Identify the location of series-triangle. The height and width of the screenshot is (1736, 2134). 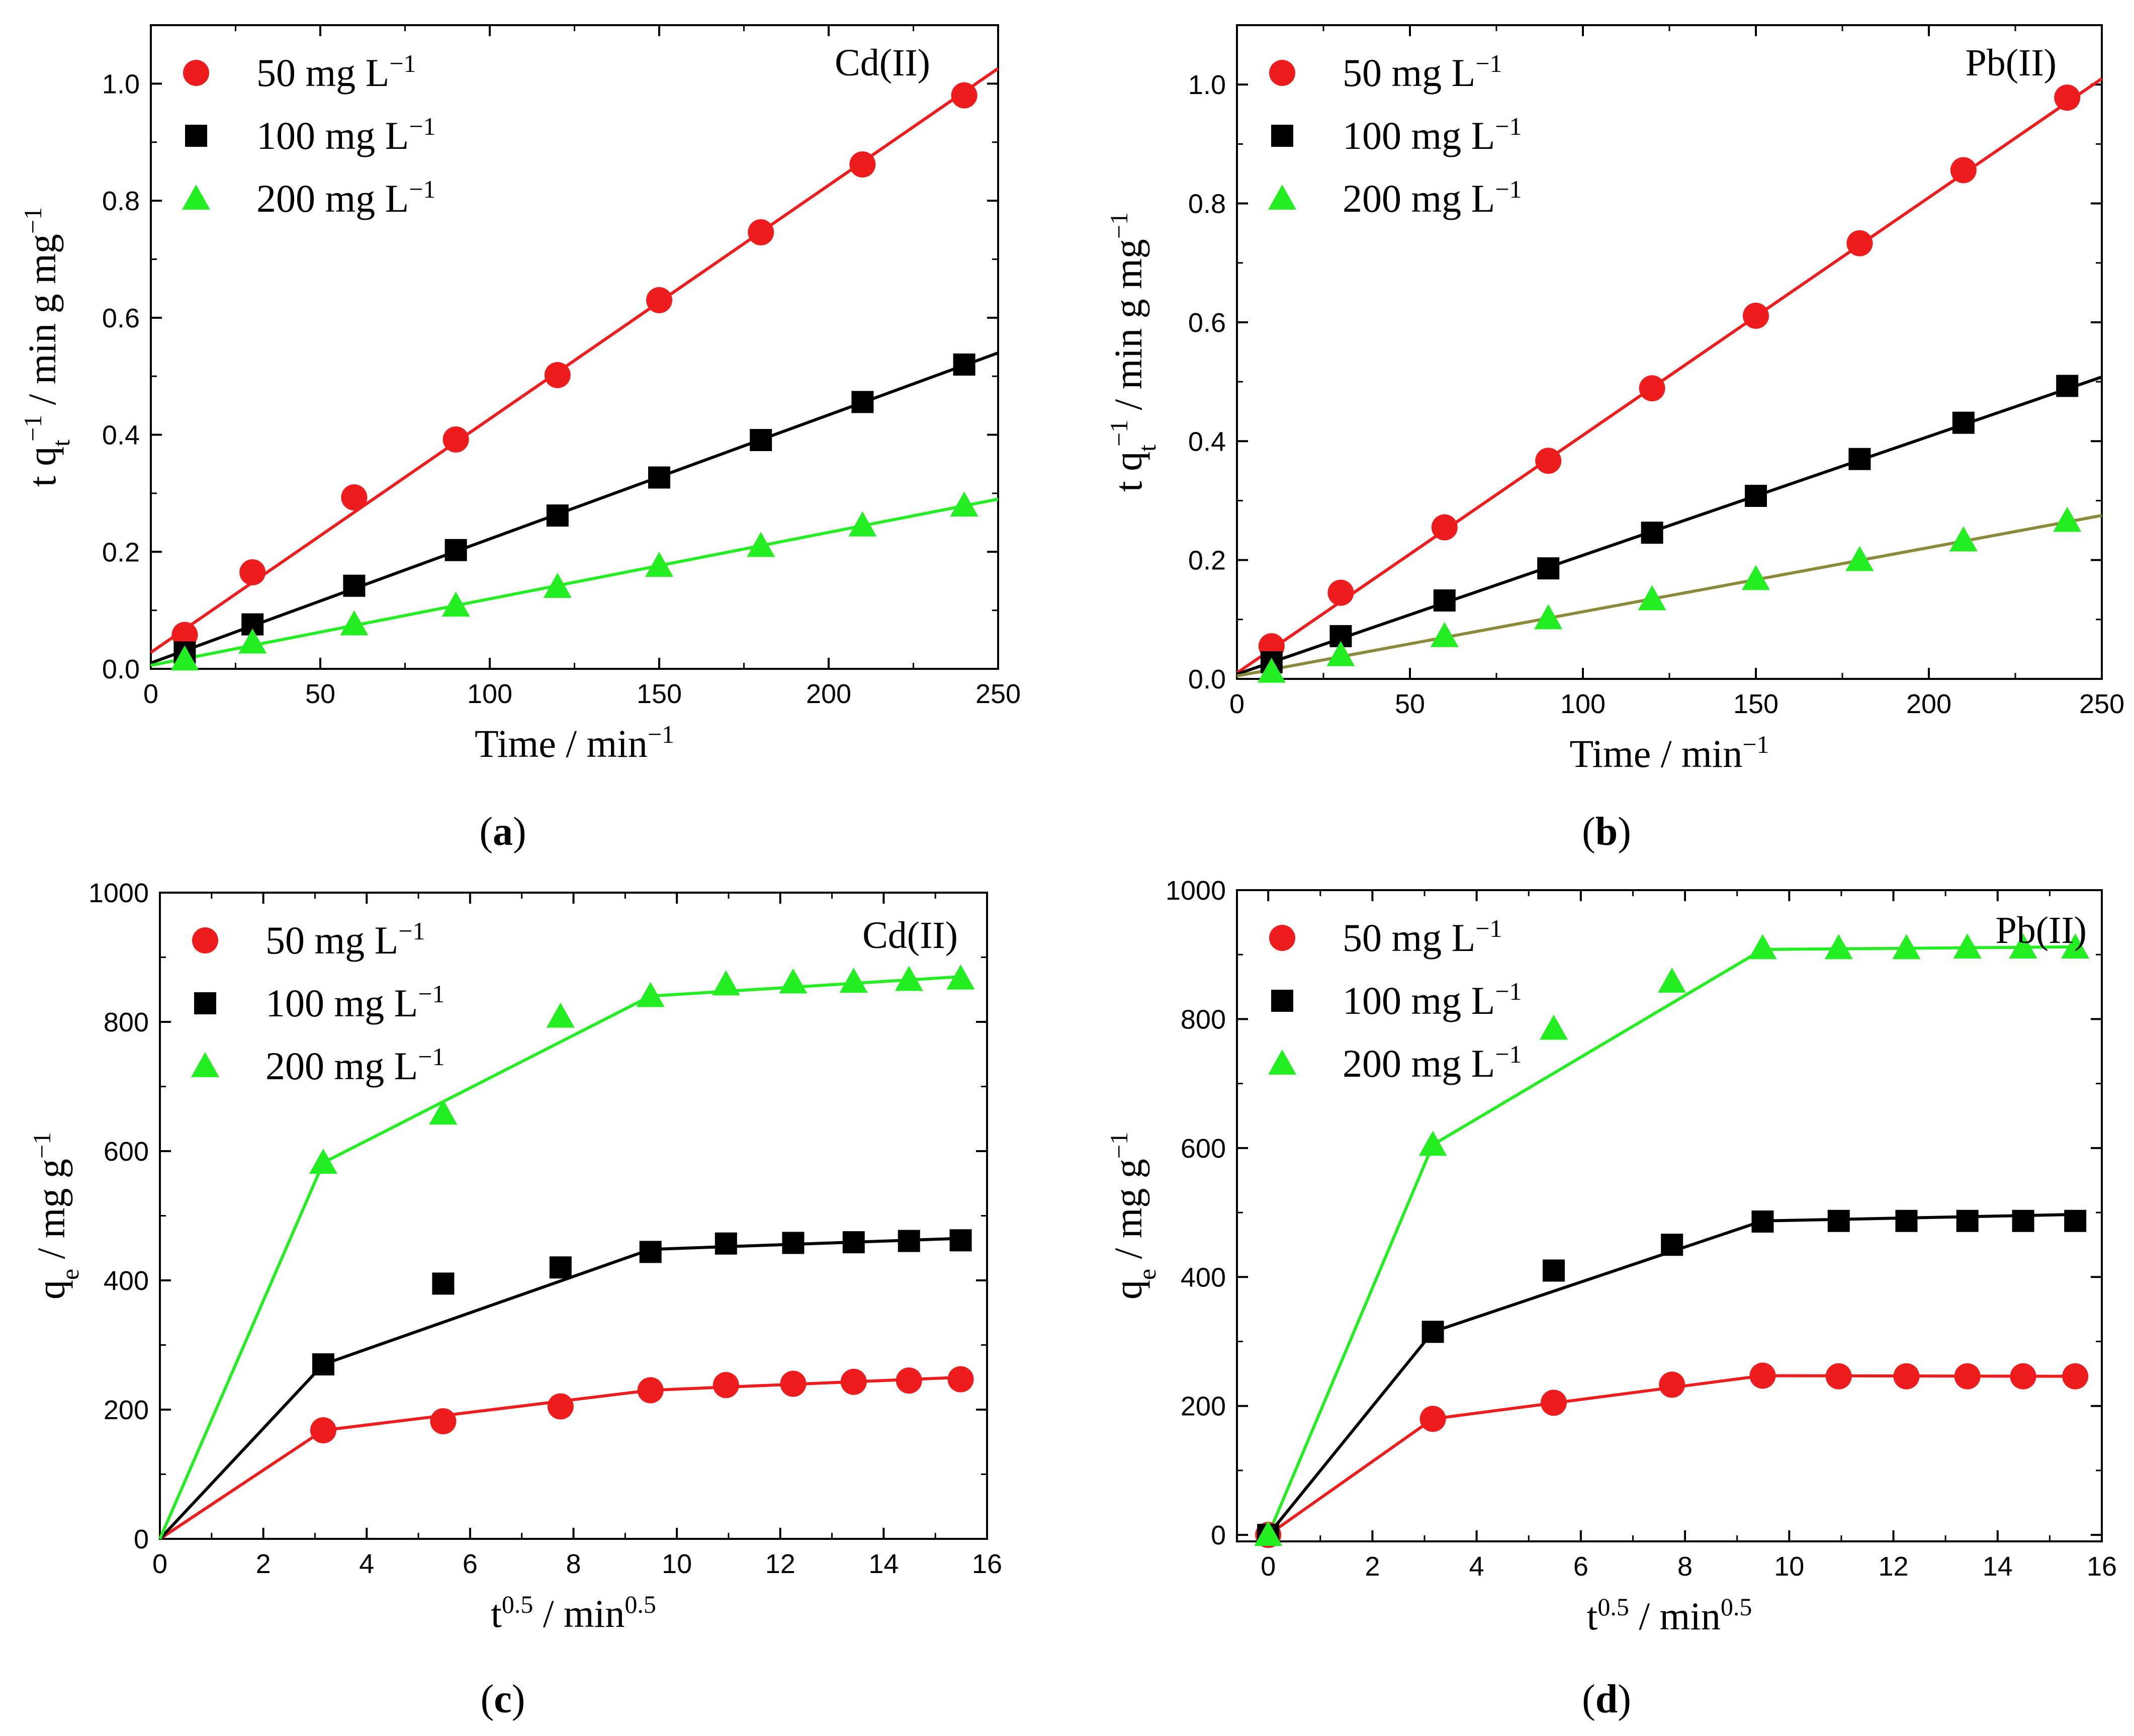
(642, 1069).